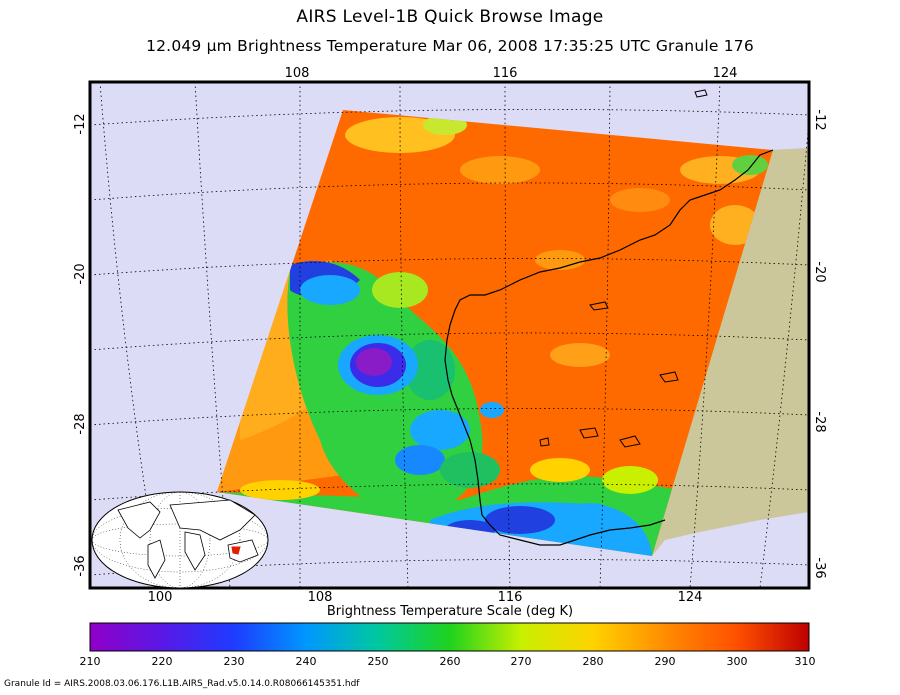 The image size is (900, 695). I want to click on lon-label-bottom: 100, so click(160, 597).